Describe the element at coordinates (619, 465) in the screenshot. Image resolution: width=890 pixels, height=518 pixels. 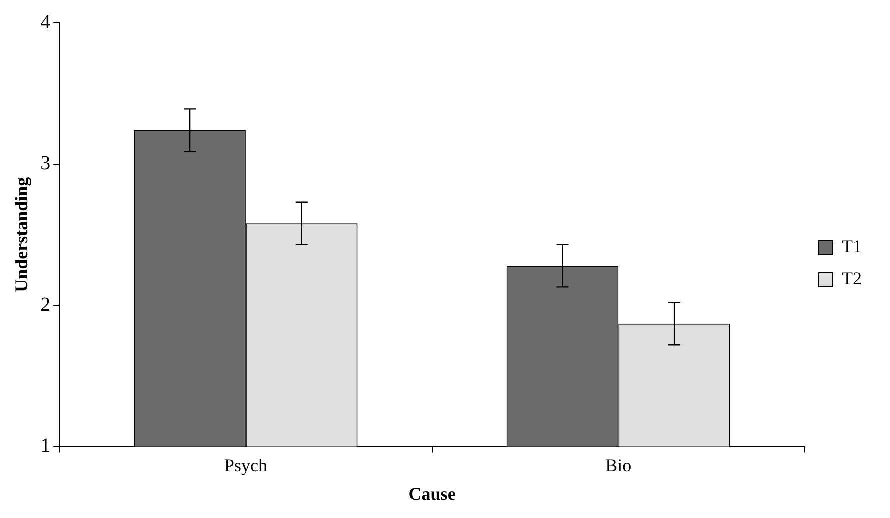
I see `x-tick-label: Bio` at that location.